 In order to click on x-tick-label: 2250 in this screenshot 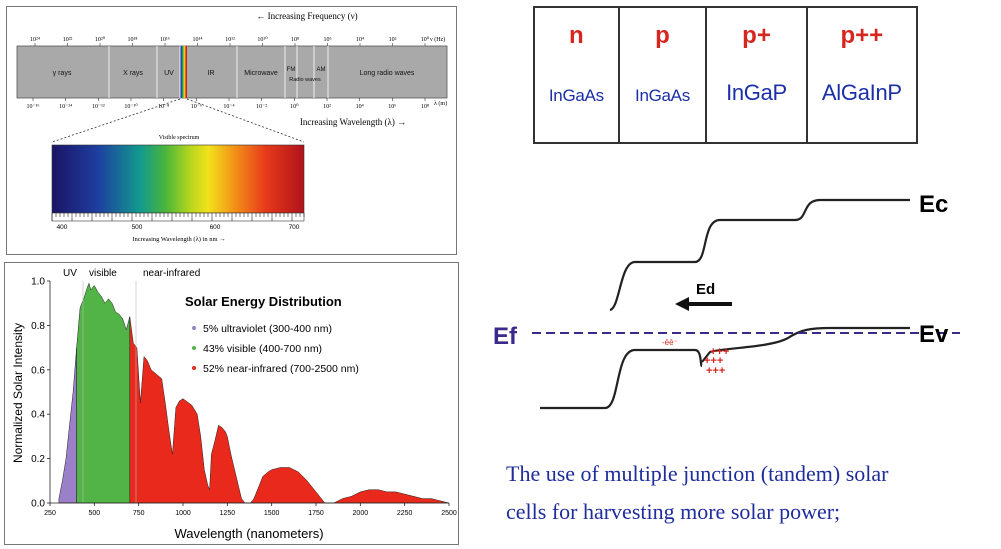, I will do `click(405, 513)`.